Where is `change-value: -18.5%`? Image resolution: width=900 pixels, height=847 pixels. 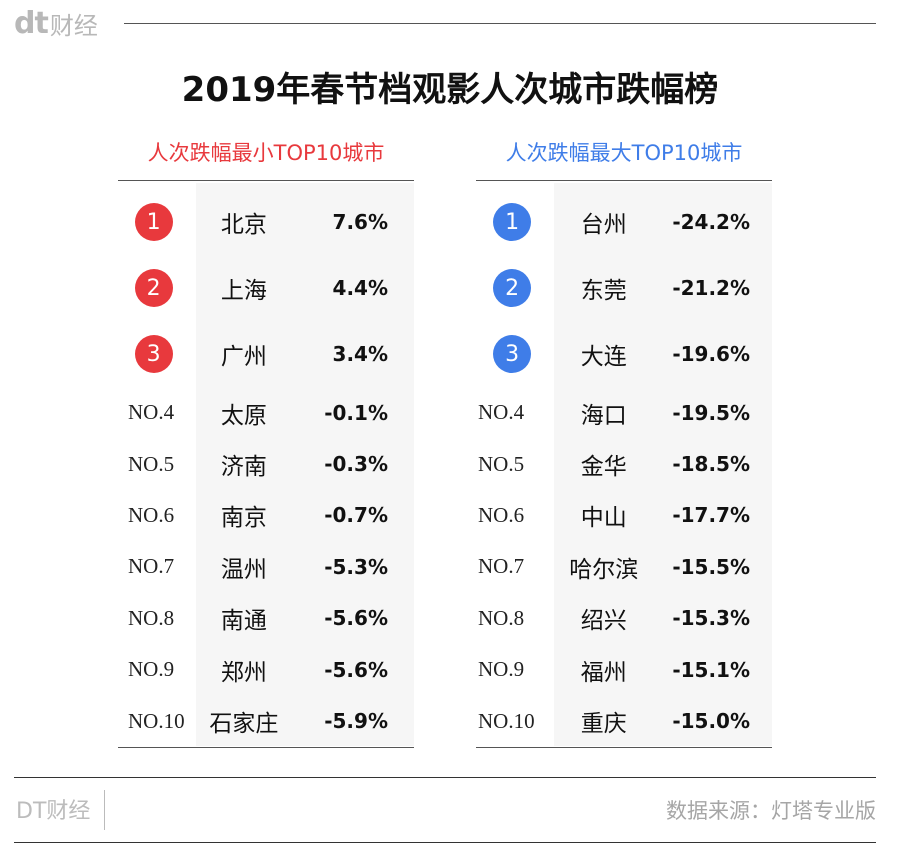
change-value: -18.5% is located at coordinates (711, 464).